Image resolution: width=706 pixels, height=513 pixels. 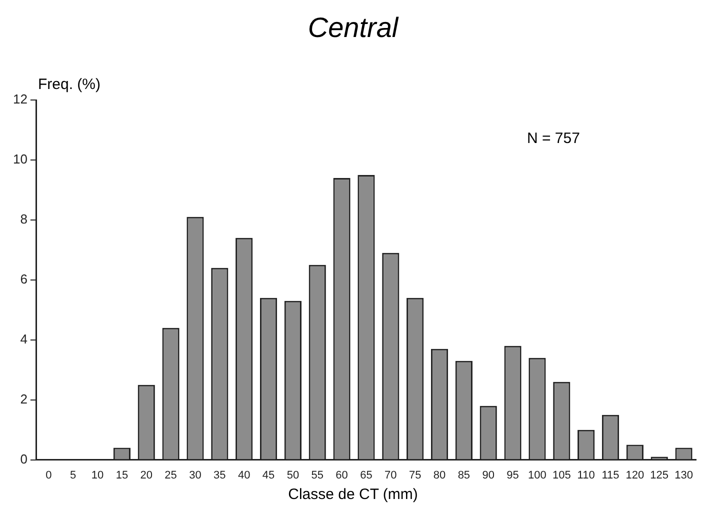 What do you see at coordinates (553, 138) in the screenshot?
I see `annotation: N = 757` at bounding box center [553, 138].